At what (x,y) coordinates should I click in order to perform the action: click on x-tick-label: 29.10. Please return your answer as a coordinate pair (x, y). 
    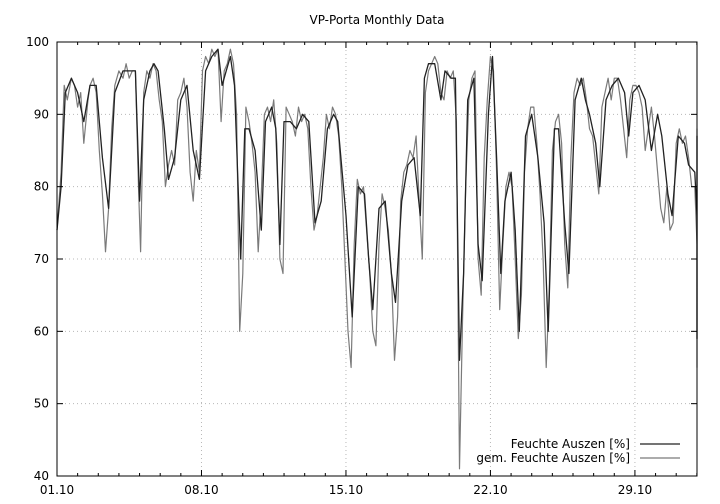
    Looking at the image, I should click on (635, 490).